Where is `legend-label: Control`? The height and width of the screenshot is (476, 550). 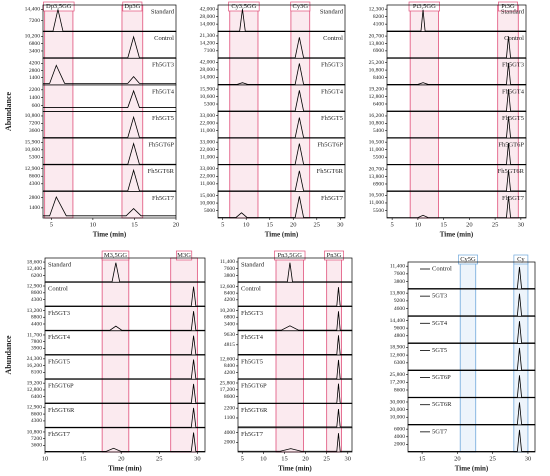
legend-label: Control is located at coordinates (442, 268).